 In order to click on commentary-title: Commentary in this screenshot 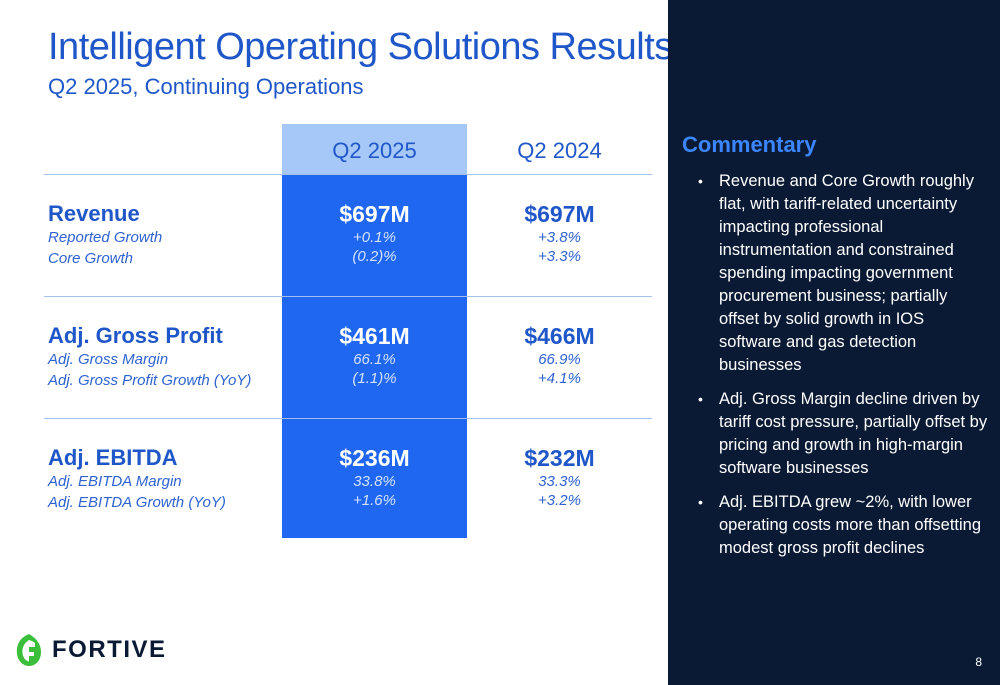, I will do `click(749, 144)`.